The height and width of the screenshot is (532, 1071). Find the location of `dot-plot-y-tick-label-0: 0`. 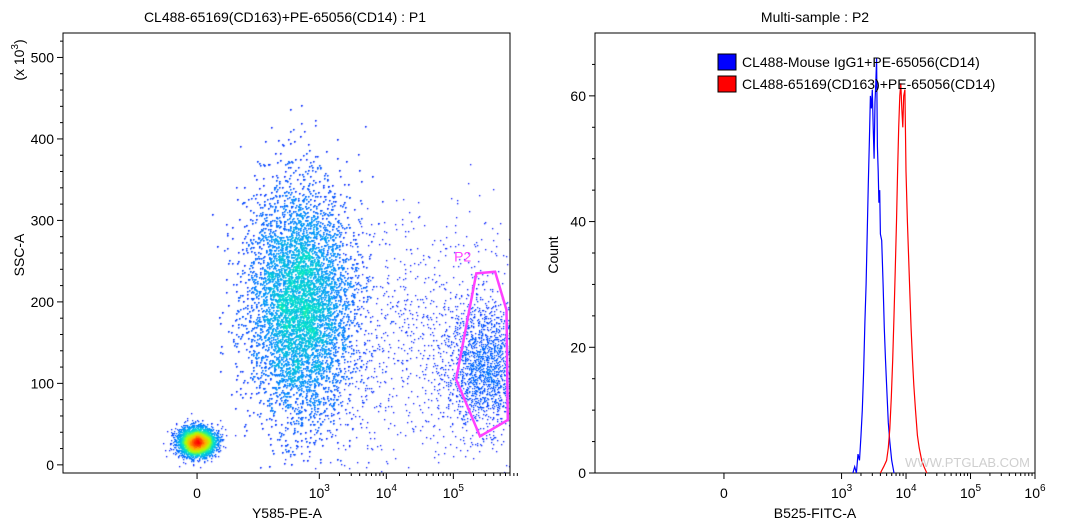

dot-plot-y-tick-label-0: 0 is located at coordinates (50, 465).